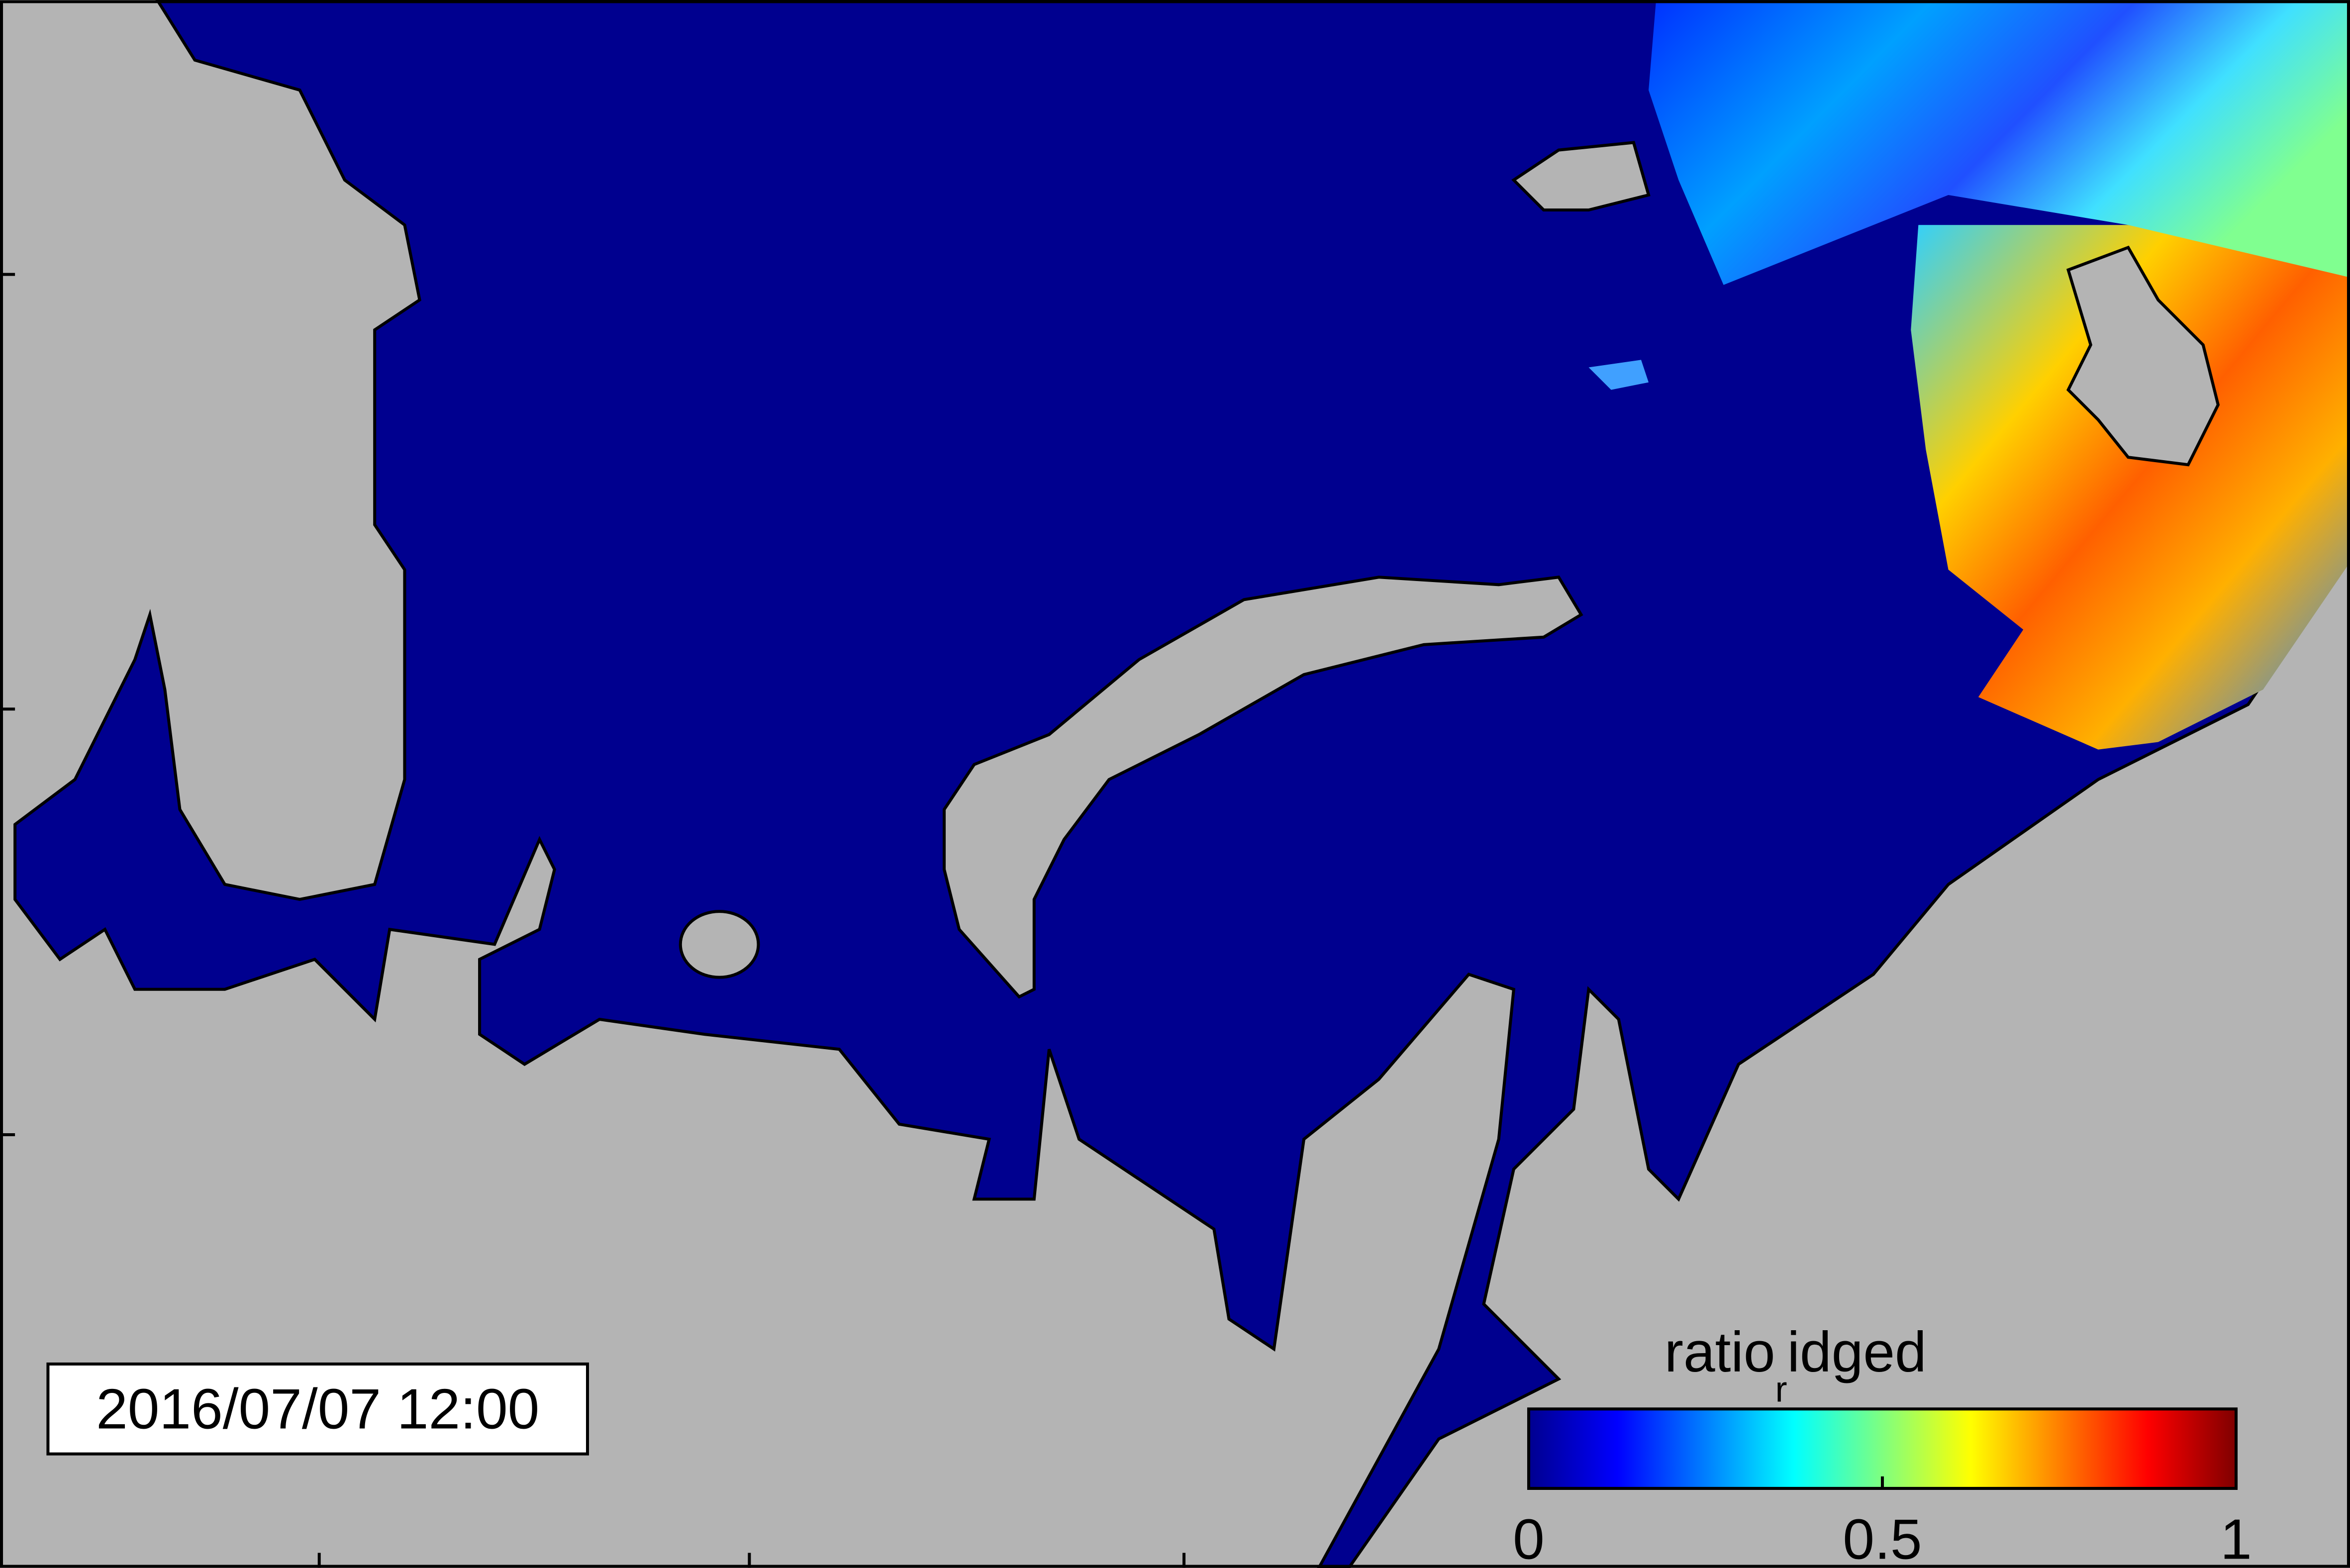 The width and height of the screenshot is (2350, 1568). What do you see at coordinates (2143, 356) in the screenshot?
I see `land-severnaya-zemlya` at bounding box center [2143, 356].